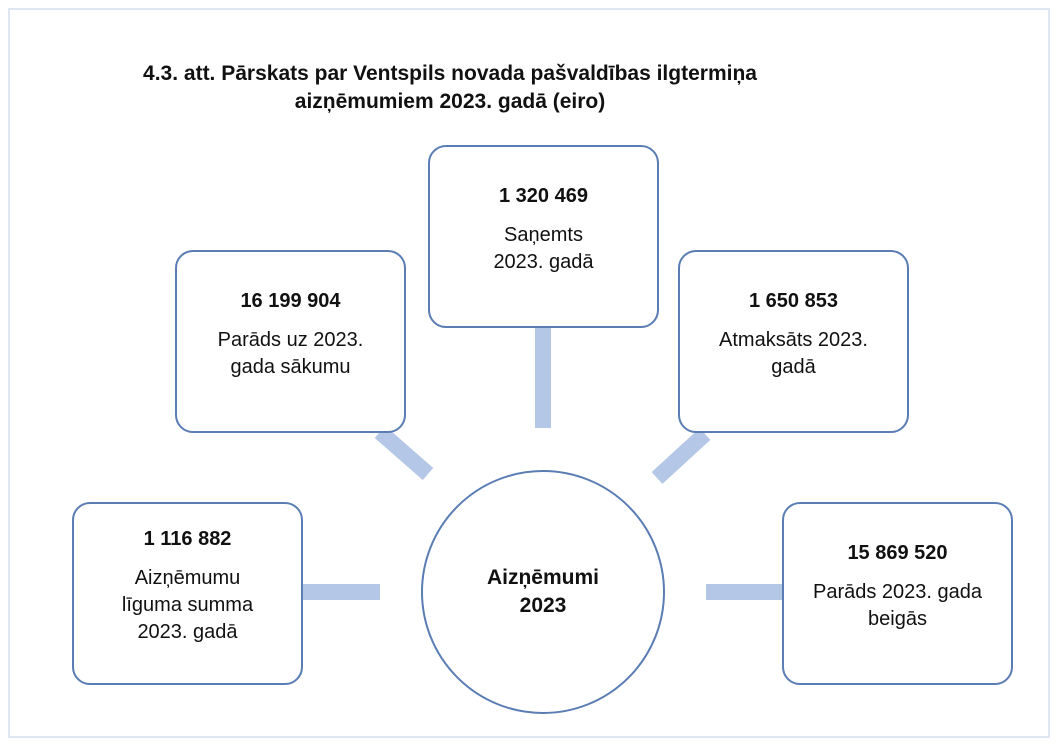 The image size is (1062, 749). I want to click on node-value: 1 320 469, so click(543, 196).